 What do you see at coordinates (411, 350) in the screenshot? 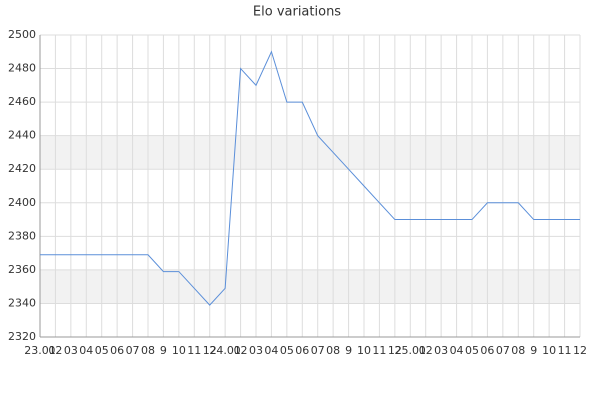
I see `x-tick-label: 25.01` at bounding box center [411, 350].